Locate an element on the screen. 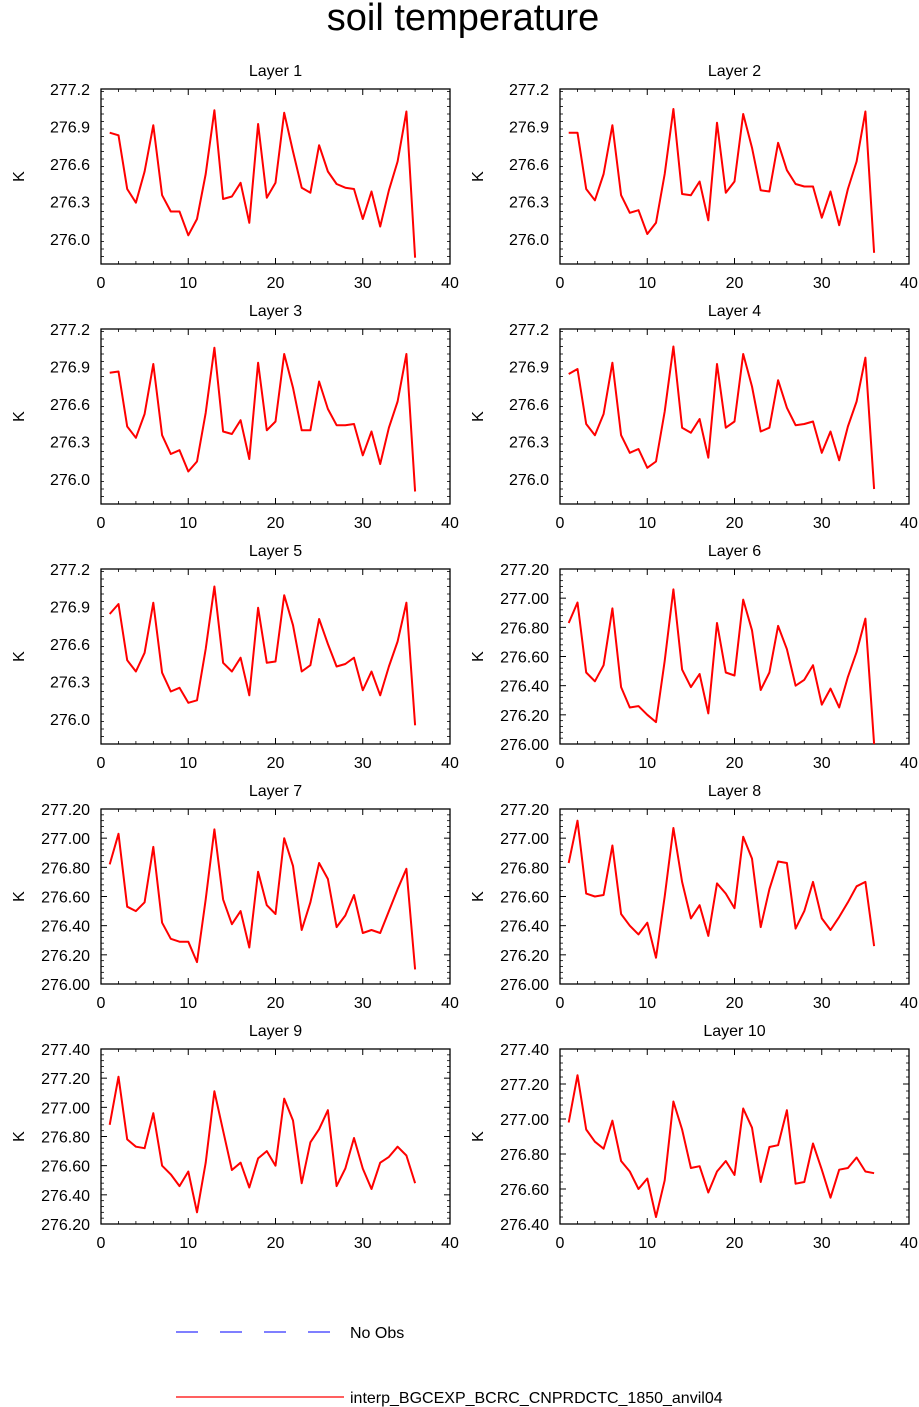 This screenshot has width=919, height=1407. y-tick-label: 277.40 is located at coordinates (524, 1050).